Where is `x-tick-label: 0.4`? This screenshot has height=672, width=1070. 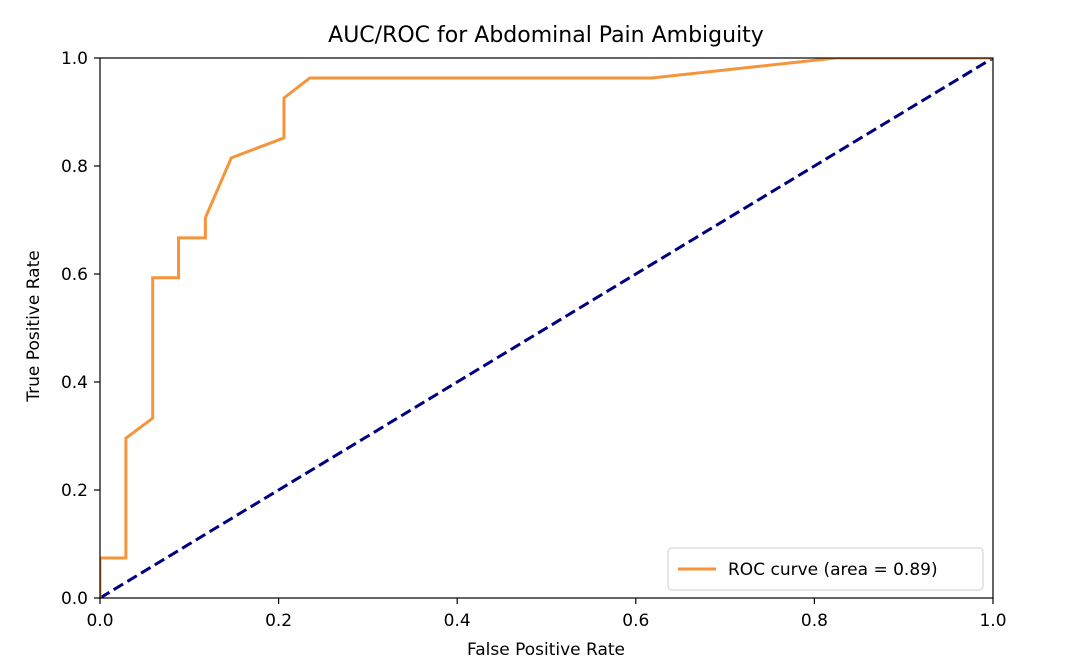
x-tick-label: 0.4 is located at coordinates (457, 621).